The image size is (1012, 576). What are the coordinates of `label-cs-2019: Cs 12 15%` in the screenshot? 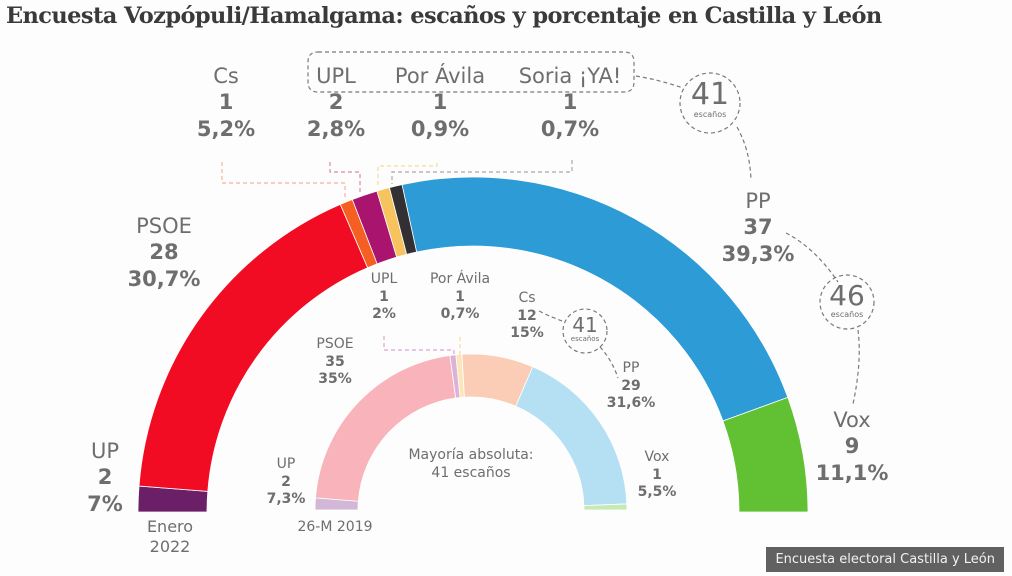 It's located at (527, 315).